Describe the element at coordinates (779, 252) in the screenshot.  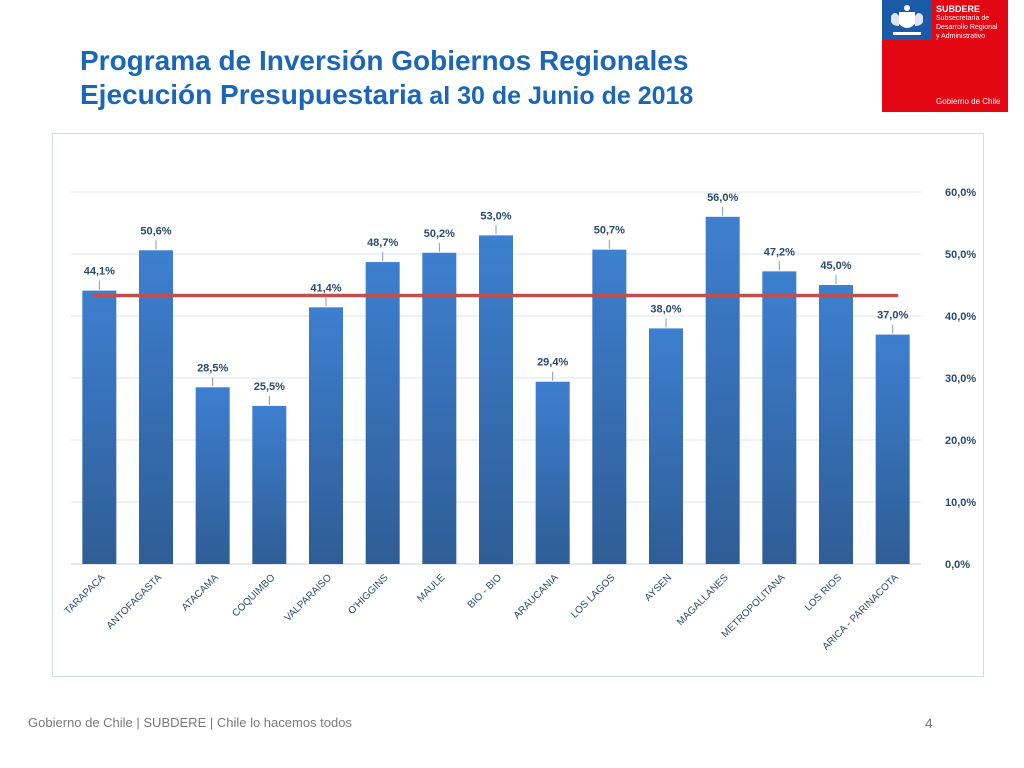
I see `data-label: 47,2%` at that location.